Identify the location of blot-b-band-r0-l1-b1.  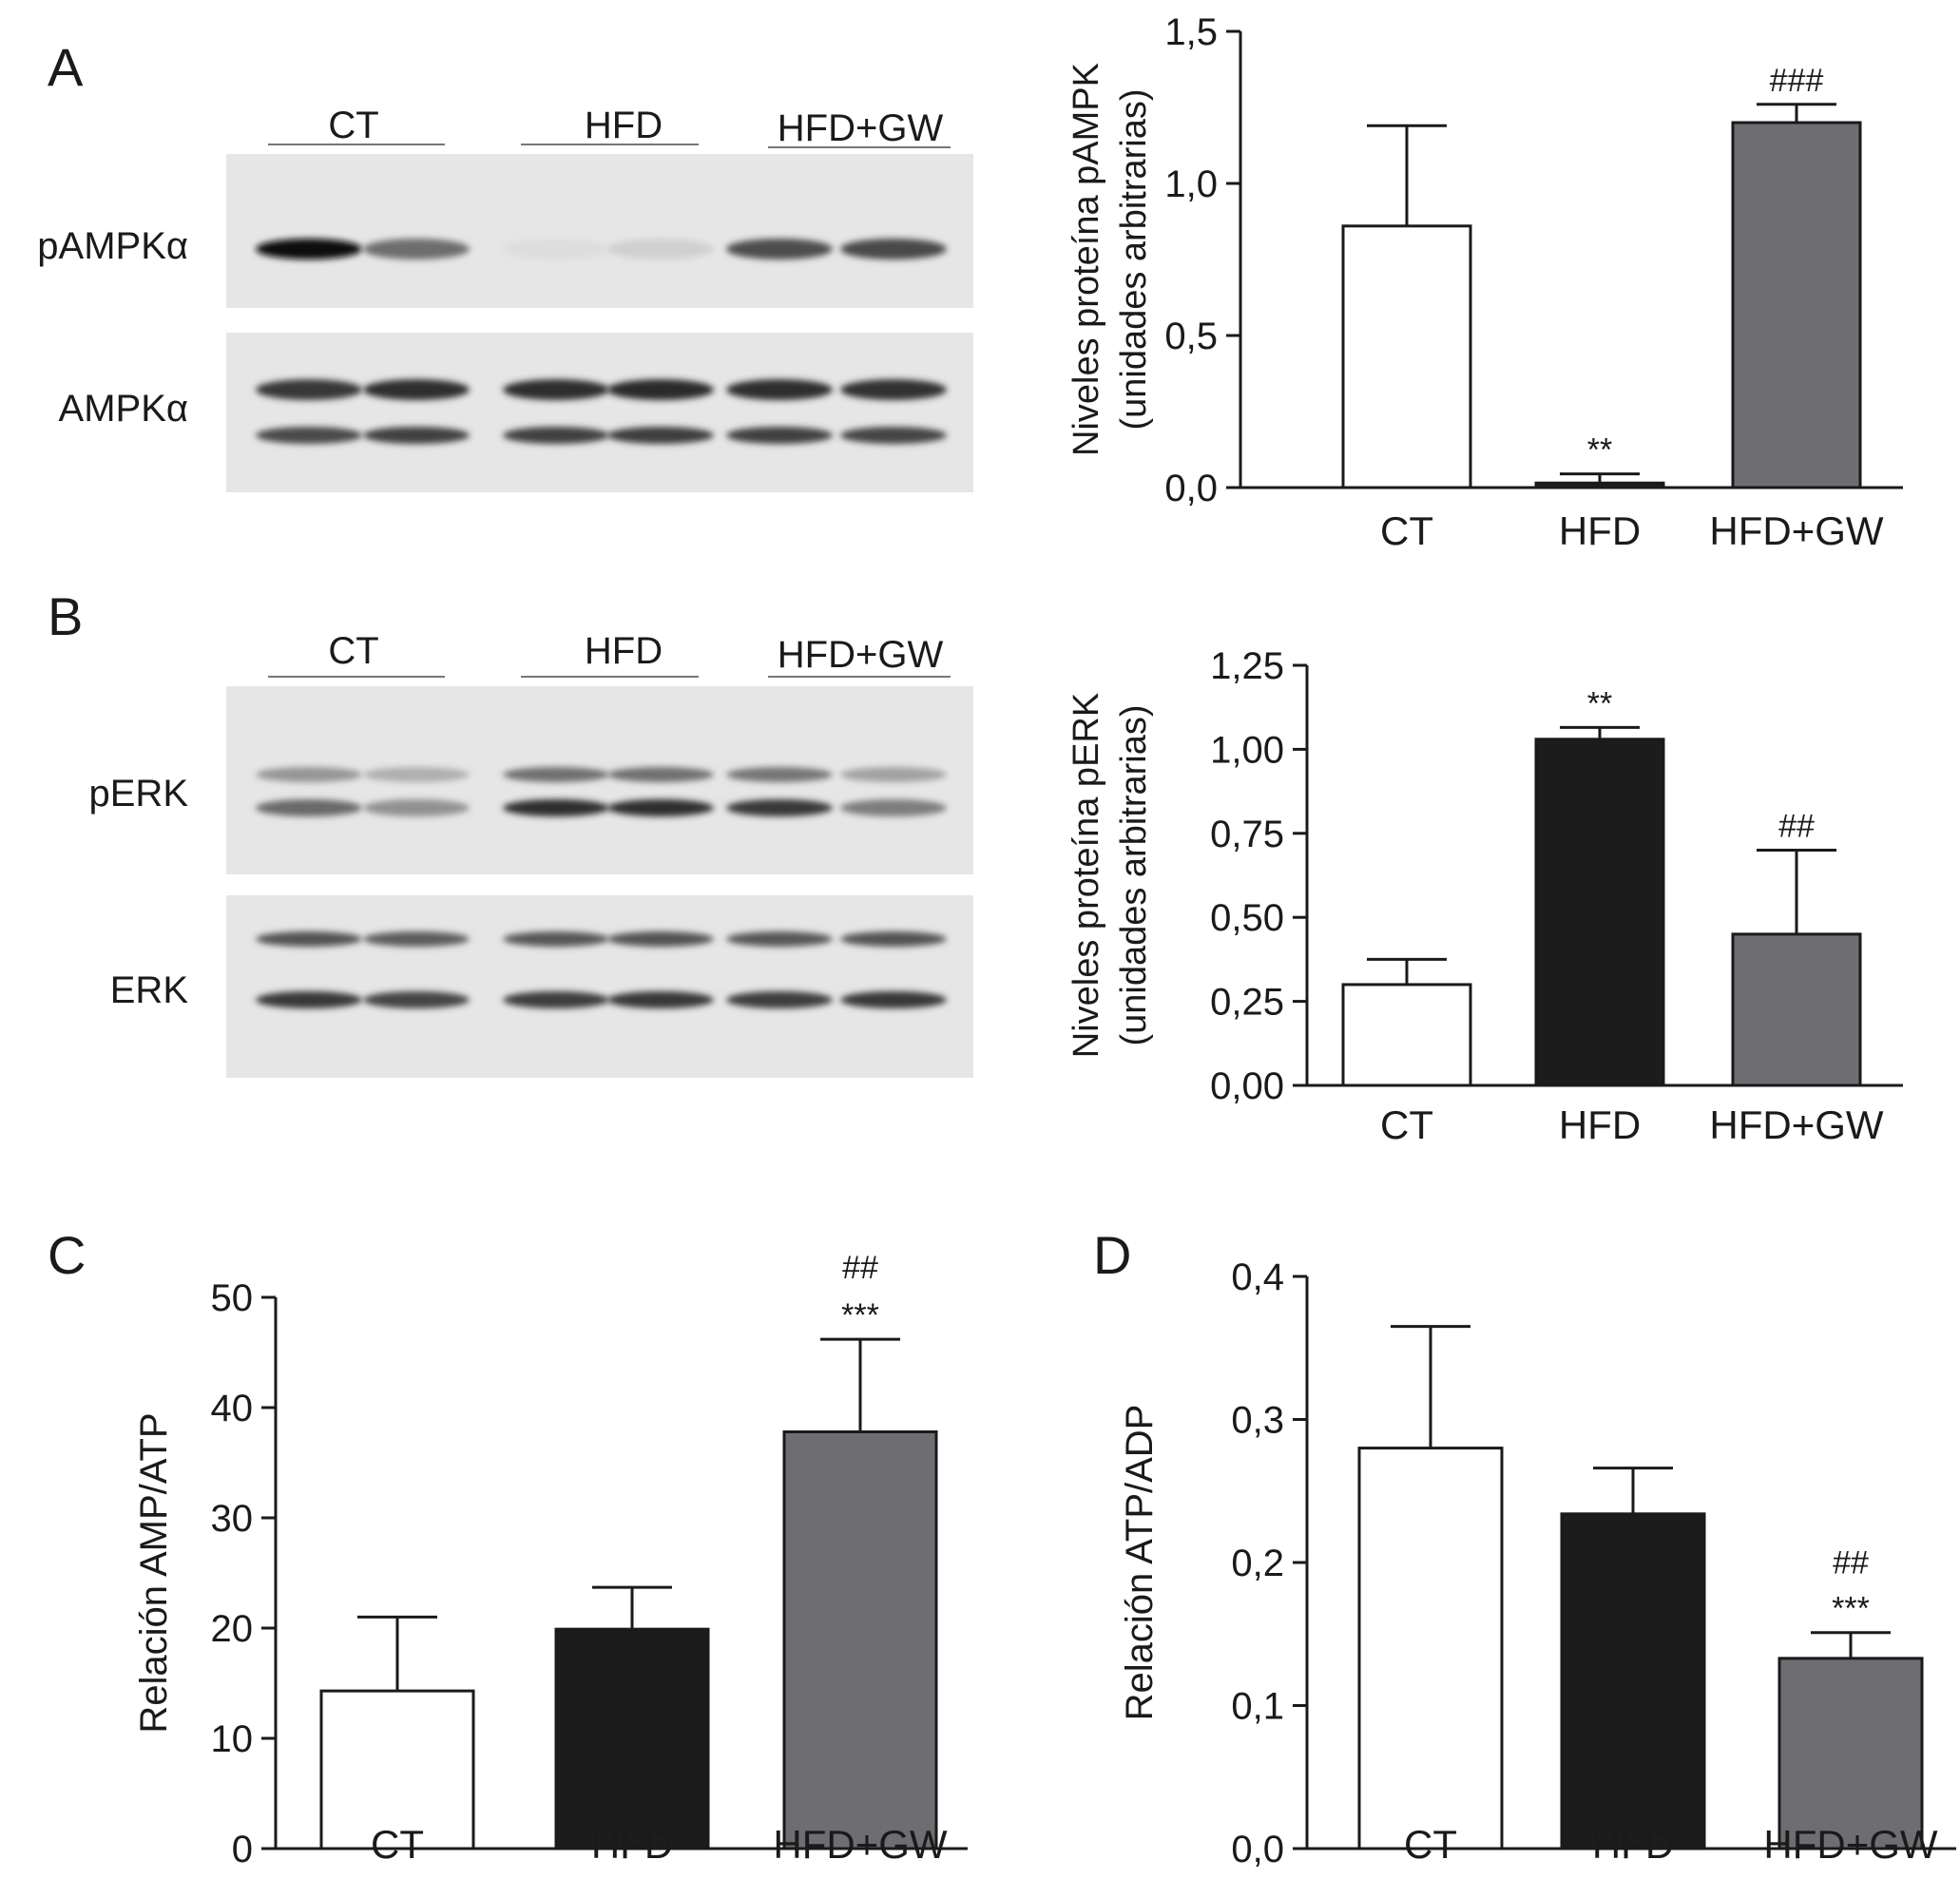
(416, 807).